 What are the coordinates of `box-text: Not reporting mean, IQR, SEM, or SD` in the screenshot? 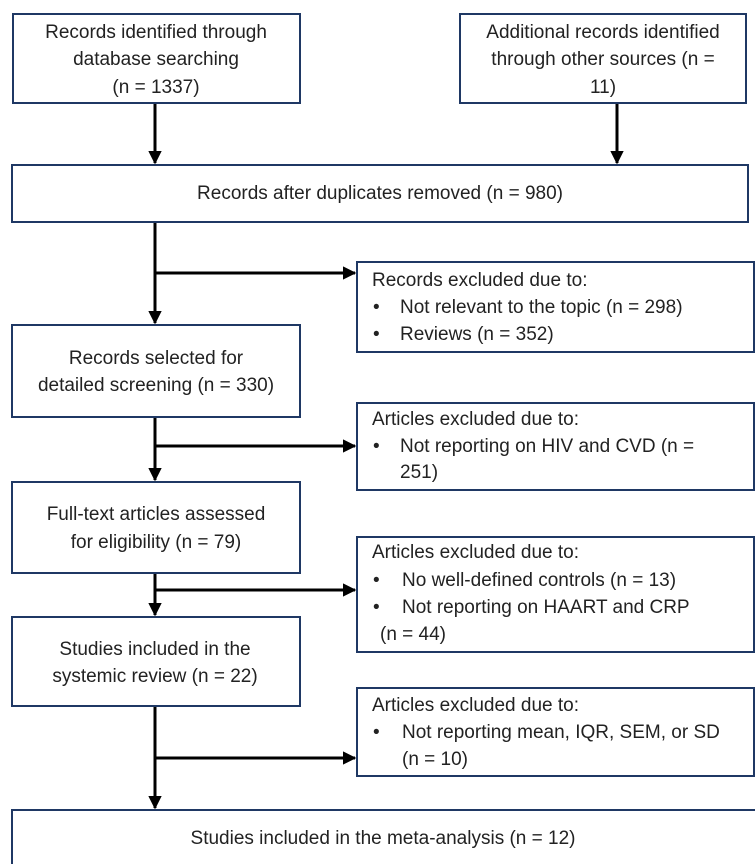 It's located at (561, 732).